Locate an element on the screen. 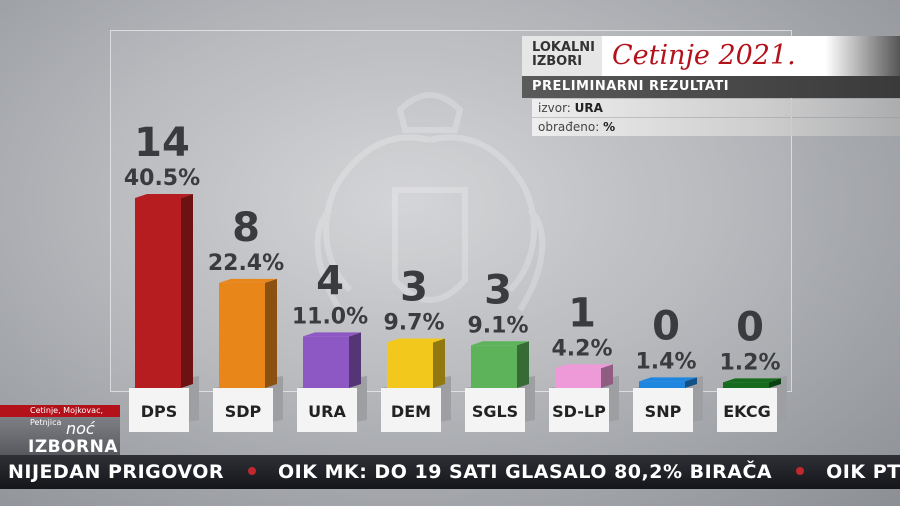 The width and height of the screenshot is (900, 506). ticker-item: NIJEDAN PRIGOVOR is located at coordinates (116, 472).